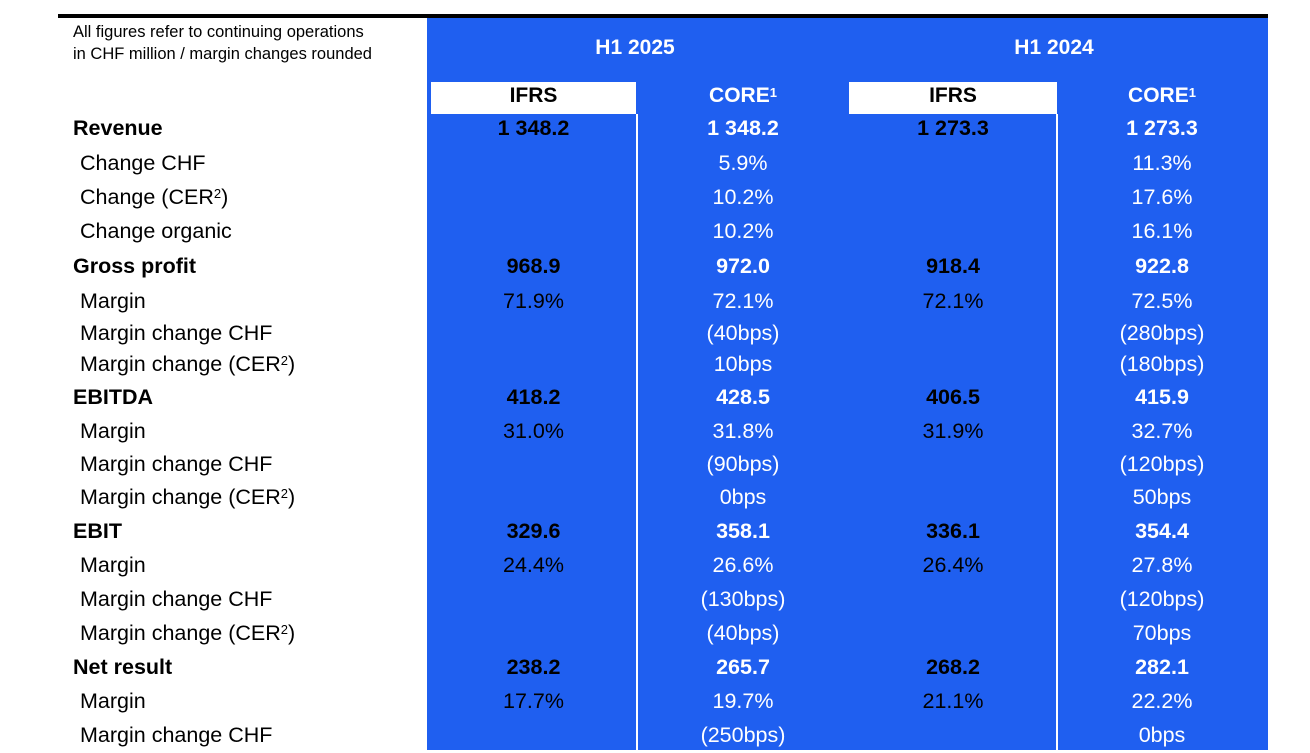 The image size is (1310, 753). I want to click on table-cell: (250bps), so click(743, 735).